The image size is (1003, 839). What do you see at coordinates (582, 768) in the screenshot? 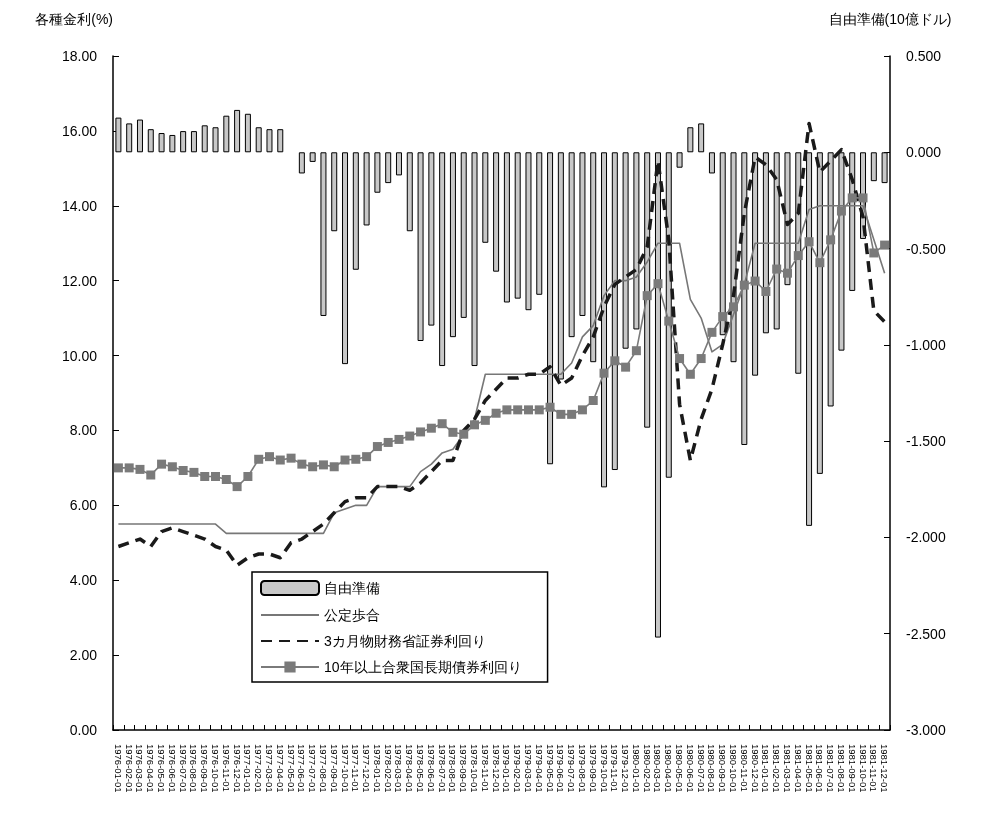
I see `x-tick-label: 1979-08-01` at bounding box center [582, 768].